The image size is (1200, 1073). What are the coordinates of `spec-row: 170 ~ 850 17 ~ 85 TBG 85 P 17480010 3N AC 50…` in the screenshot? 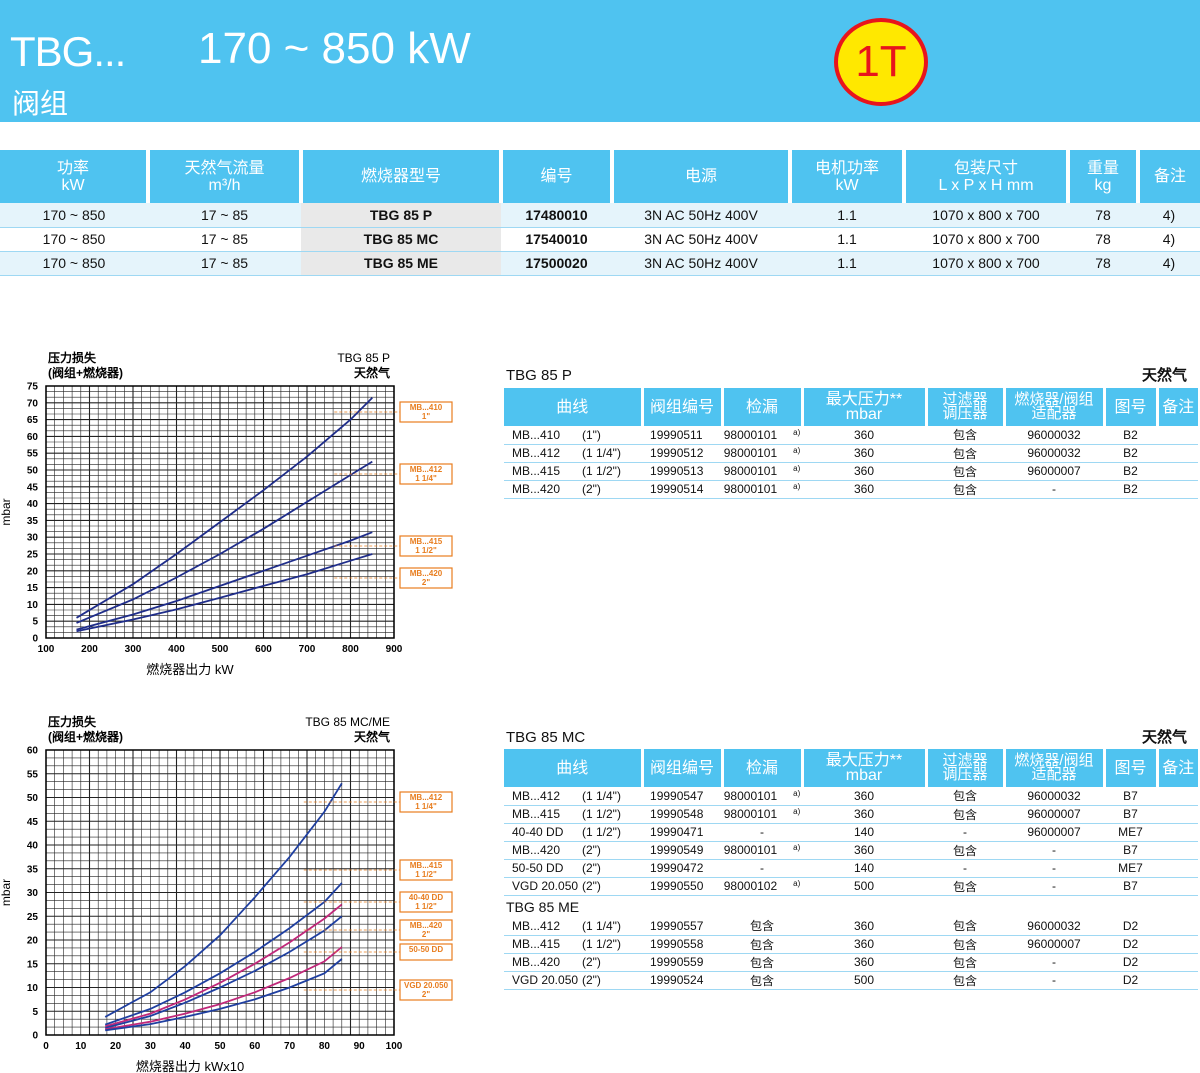 It's located at (600, 215).